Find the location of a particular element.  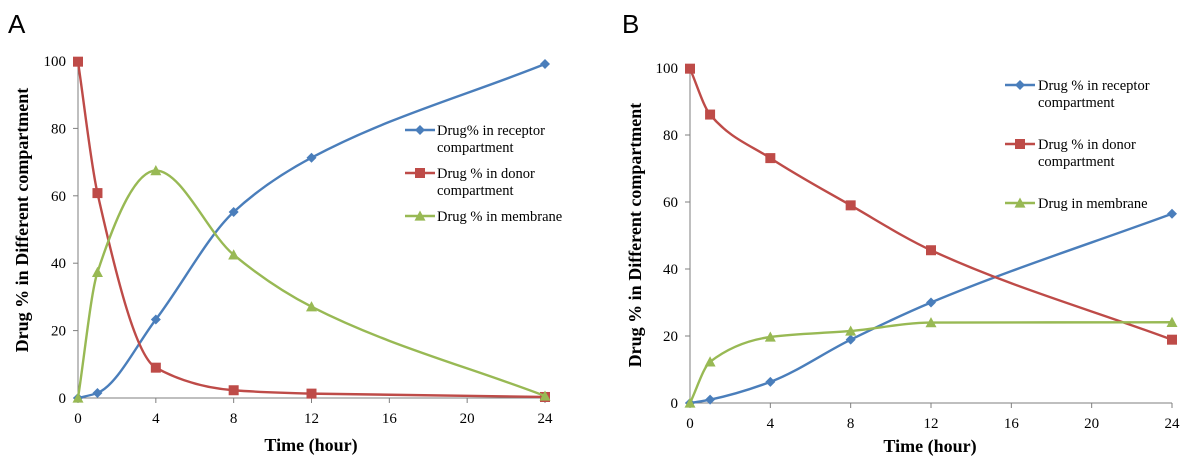

panel-b-x-axis-title: Time (hour) is located at coordinates (929, 446).